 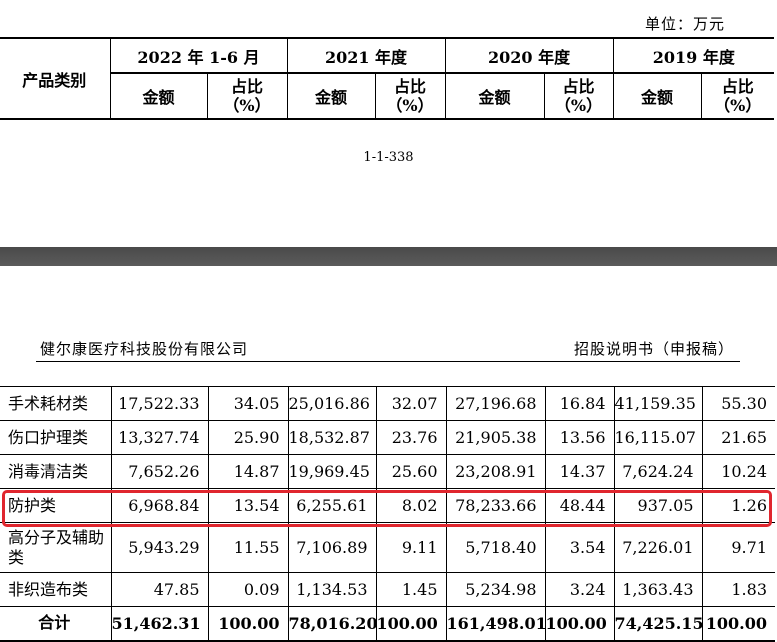 I want to click on value-cell: 0.09, so click(x=248, y=589).